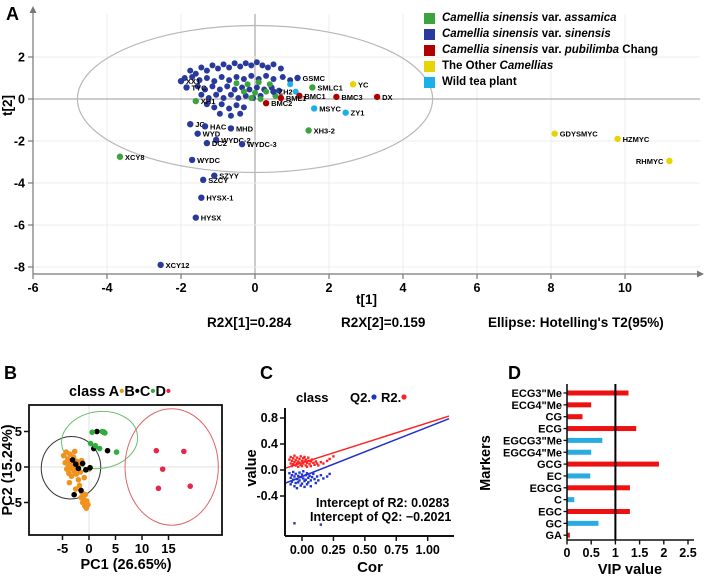  What do you see at coordinates (532, 441) in the screenshot?
I see `category-label: EGCG3"Me` at bounding box center [532, 441].